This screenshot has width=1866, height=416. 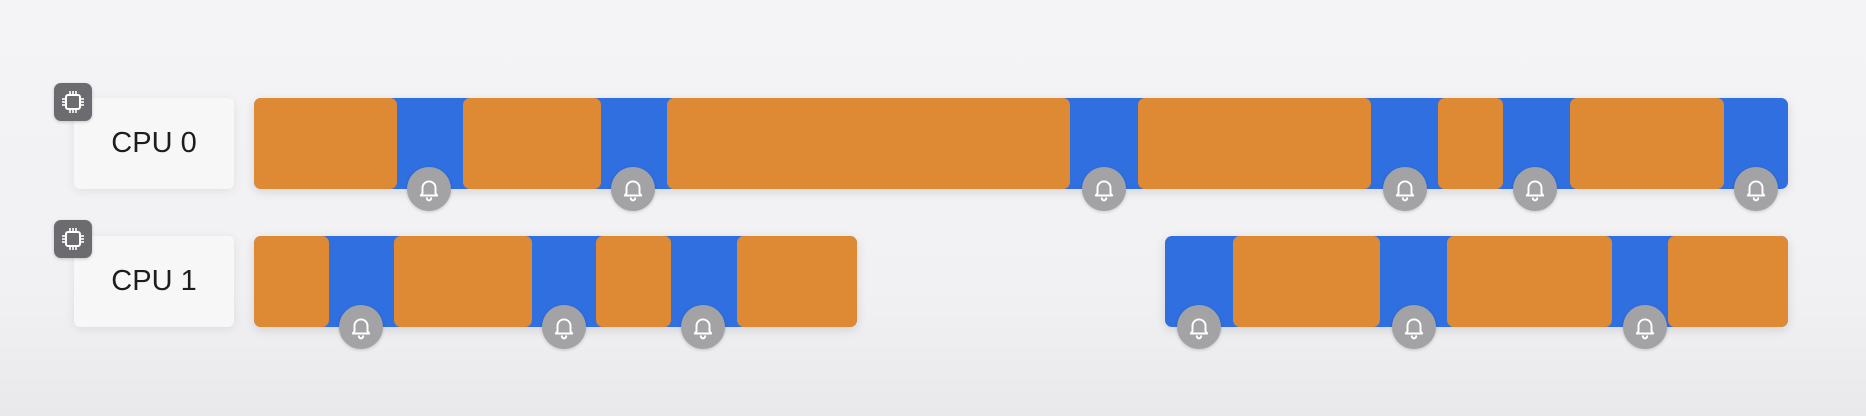 I want to click on cpu-1-label: CPU 1, so click(x=154, y=281).